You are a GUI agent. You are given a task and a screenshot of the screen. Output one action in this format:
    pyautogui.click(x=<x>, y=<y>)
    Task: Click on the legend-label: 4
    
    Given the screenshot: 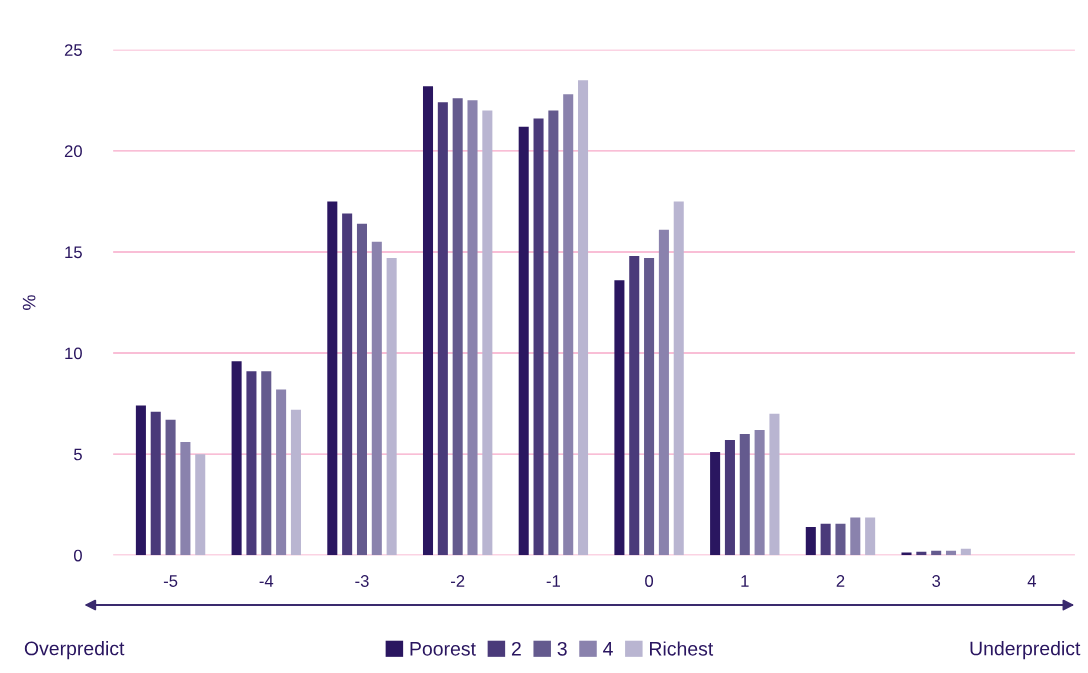 What is the action you would take?
    pyautogui.click(x=608, y=649)
    